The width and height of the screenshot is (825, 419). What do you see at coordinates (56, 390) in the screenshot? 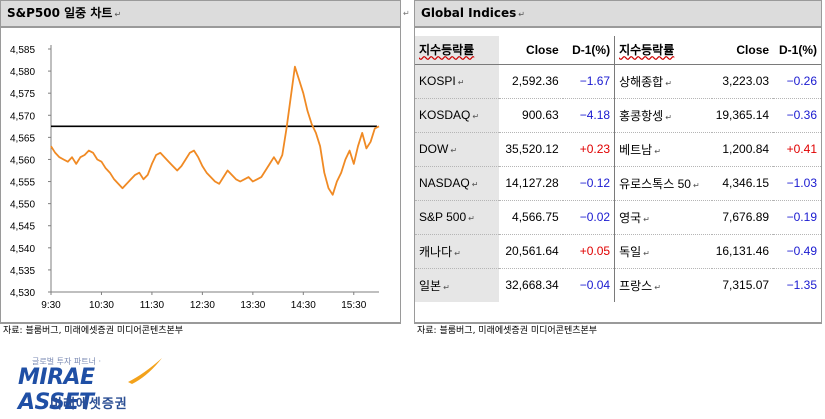
I see `logo-brand: MIRAE ASSET` at bounding box center [56, 390].